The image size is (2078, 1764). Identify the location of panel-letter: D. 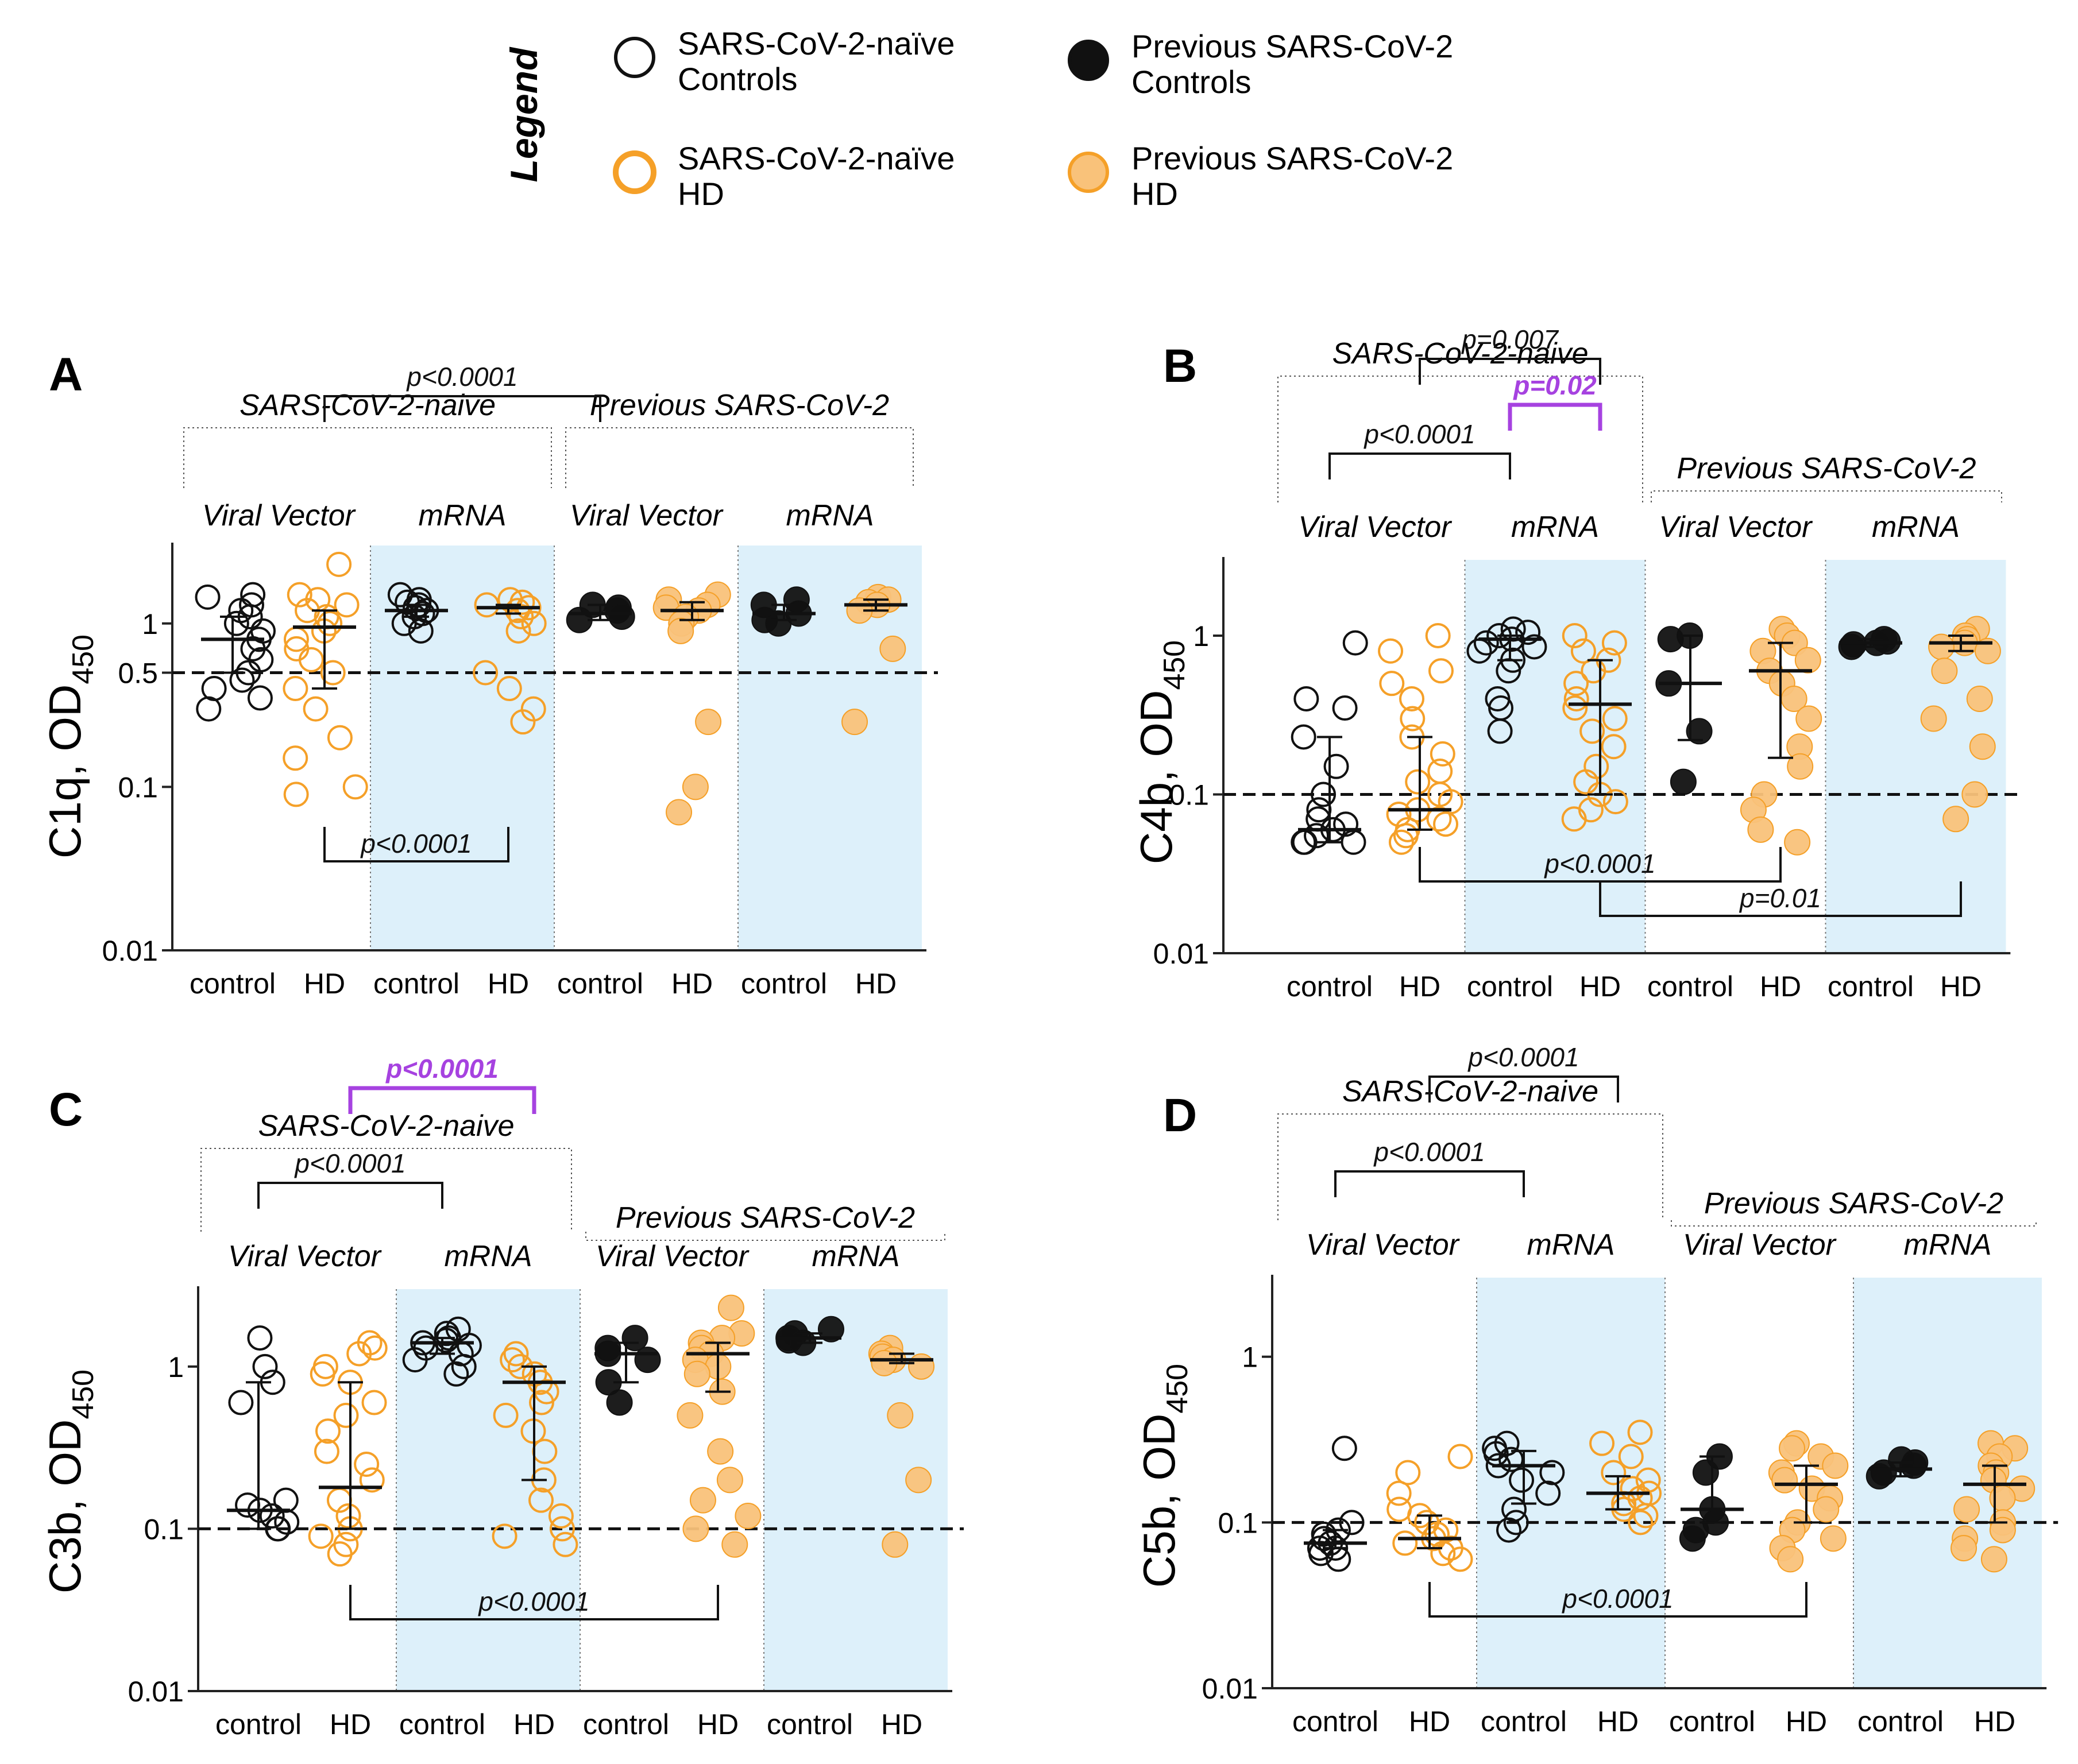
(1180, 1115).